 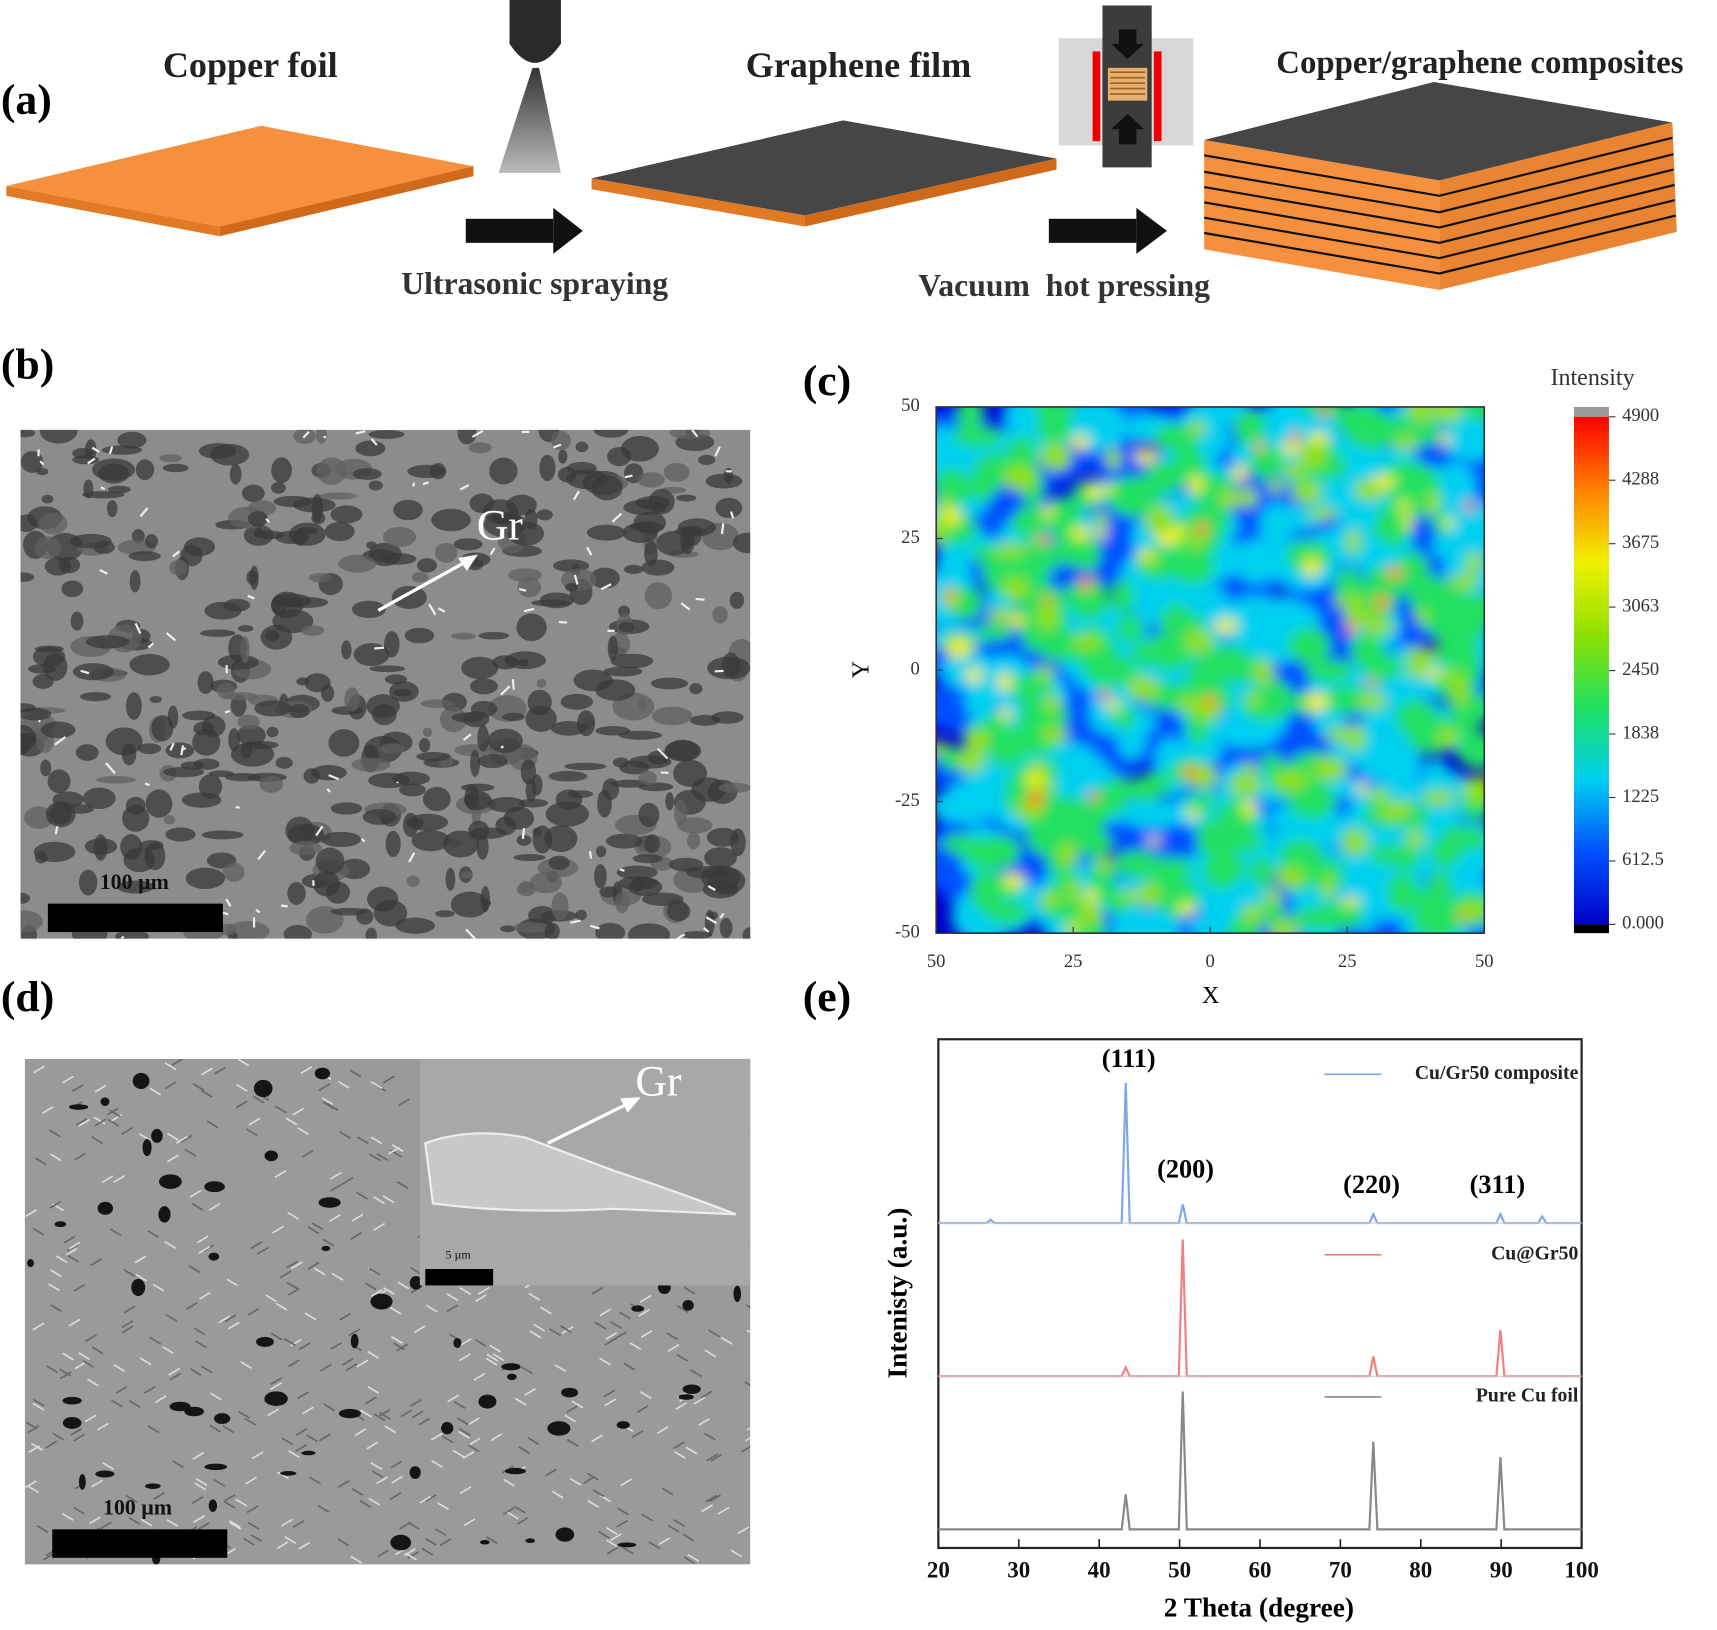 What do you see at coordinates (468, 563) in the screenshot?
I see `arrowhead` at bounding box center [468, 563].